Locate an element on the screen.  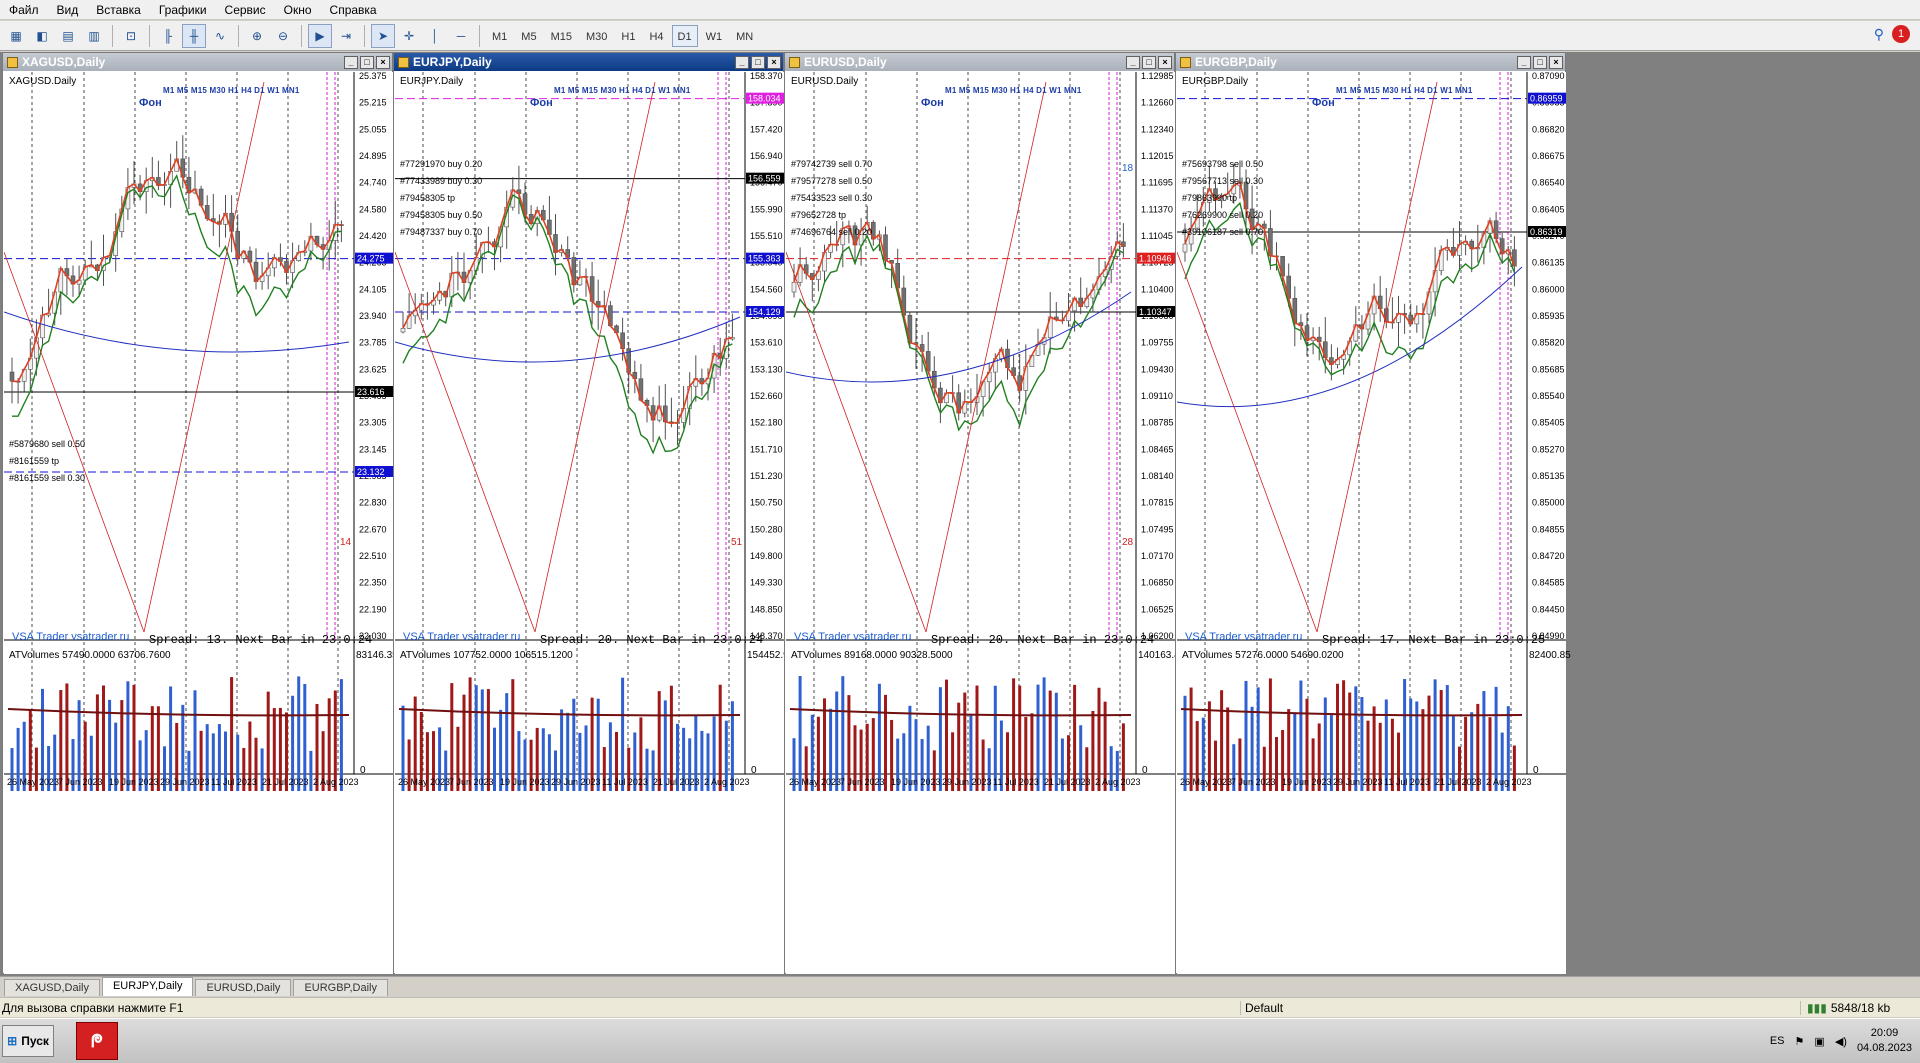
candlestick-icon: ╫ is located at coordinates (194, 35).